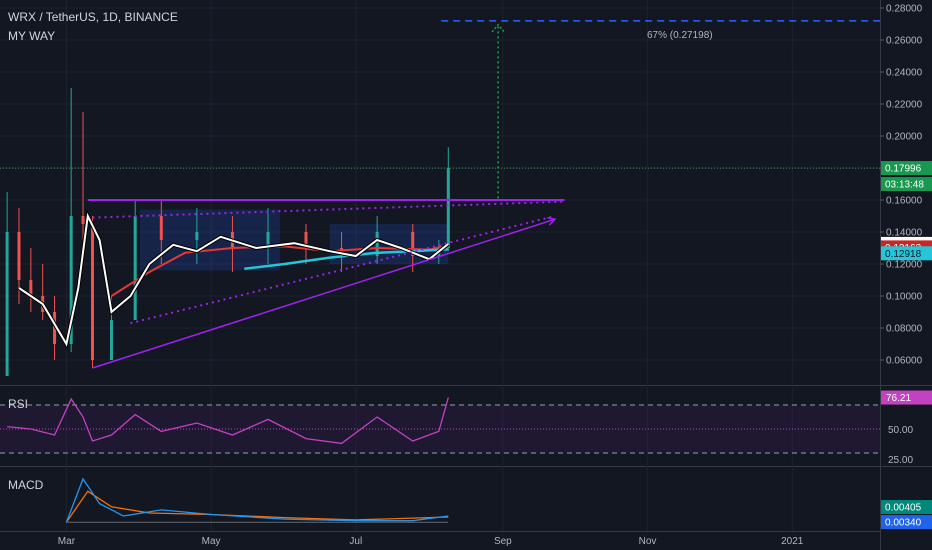 Image resolution: width=932 pixels, height=550 pixels. What do you see at coordinates (552, 221) in the screenshot?
I see `support-arrowhead` at bounding box center [552, 221].